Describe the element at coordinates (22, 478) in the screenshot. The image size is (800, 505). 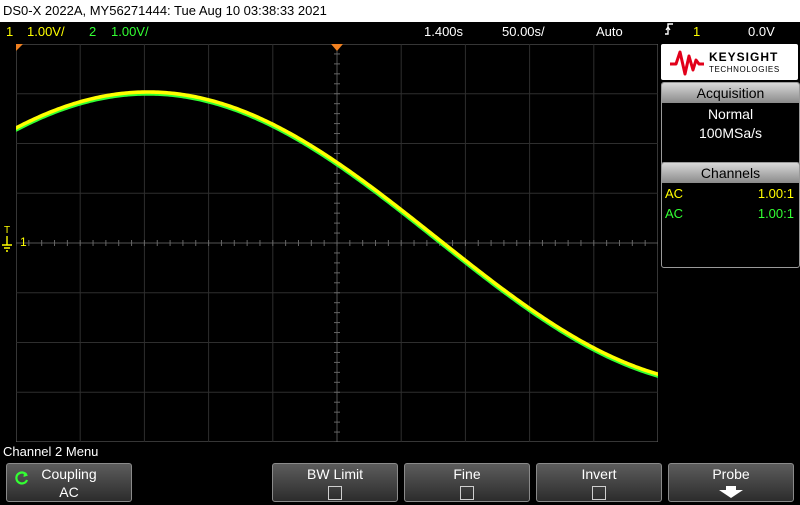
I see `cycle-icon` at that location.